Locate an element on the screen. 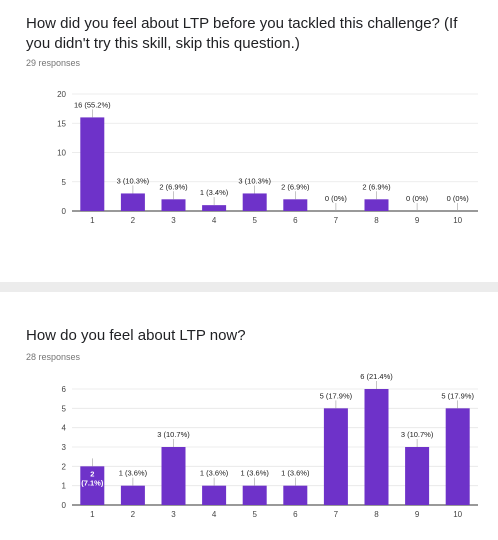 The image size is (498, 540). card-divider is located at coordinates (249, 287).